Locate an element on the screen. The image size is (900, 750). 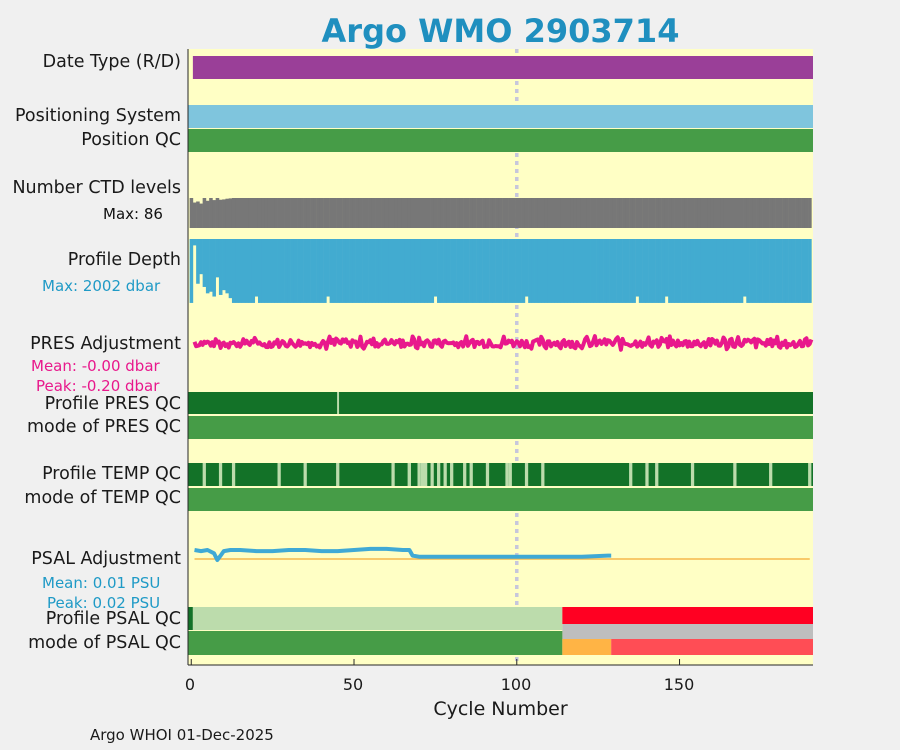
x-tick-label: 150 is located at coordinates (679, 684).